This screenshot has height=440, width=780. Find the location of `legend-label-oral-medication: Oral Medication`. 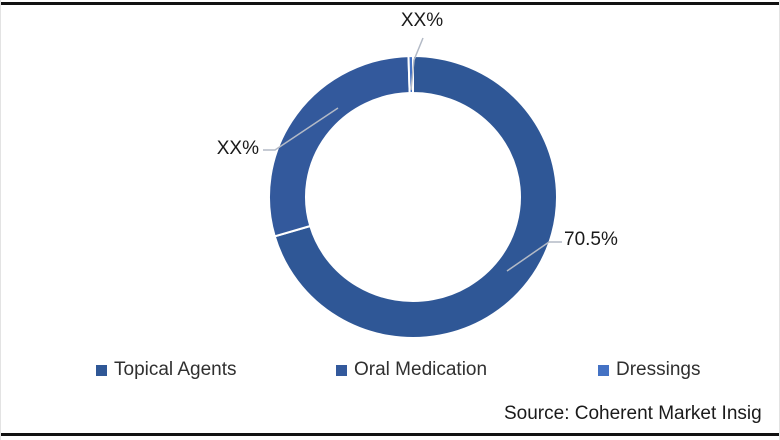

legend-label-oral-medication: Oral Medication is located at coordinates (421, 369).